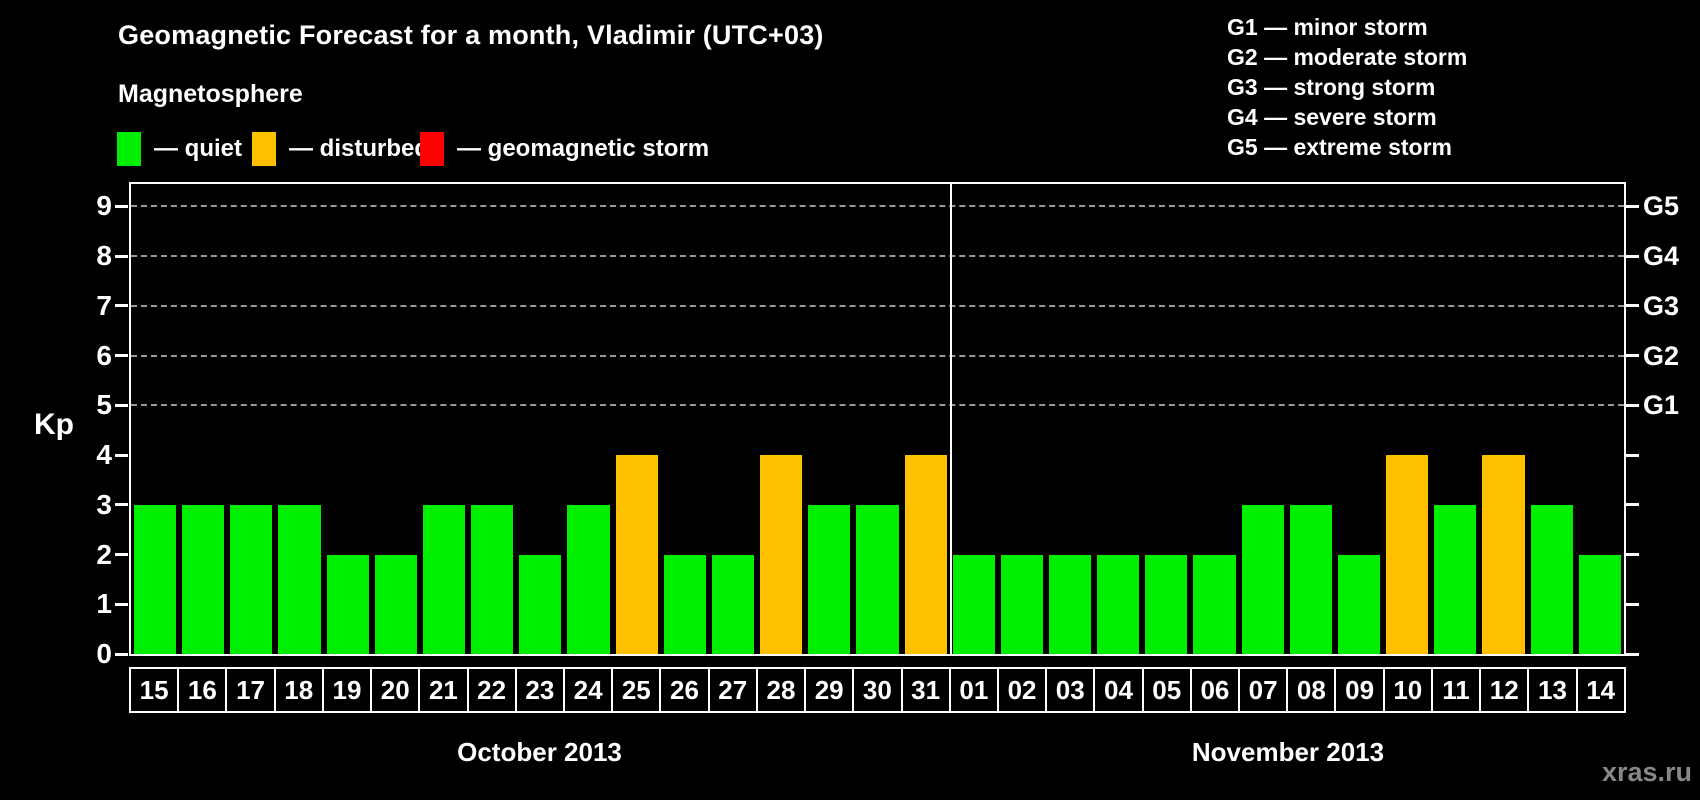  I want to click on day-label-05: 05, so click(1166, 690).